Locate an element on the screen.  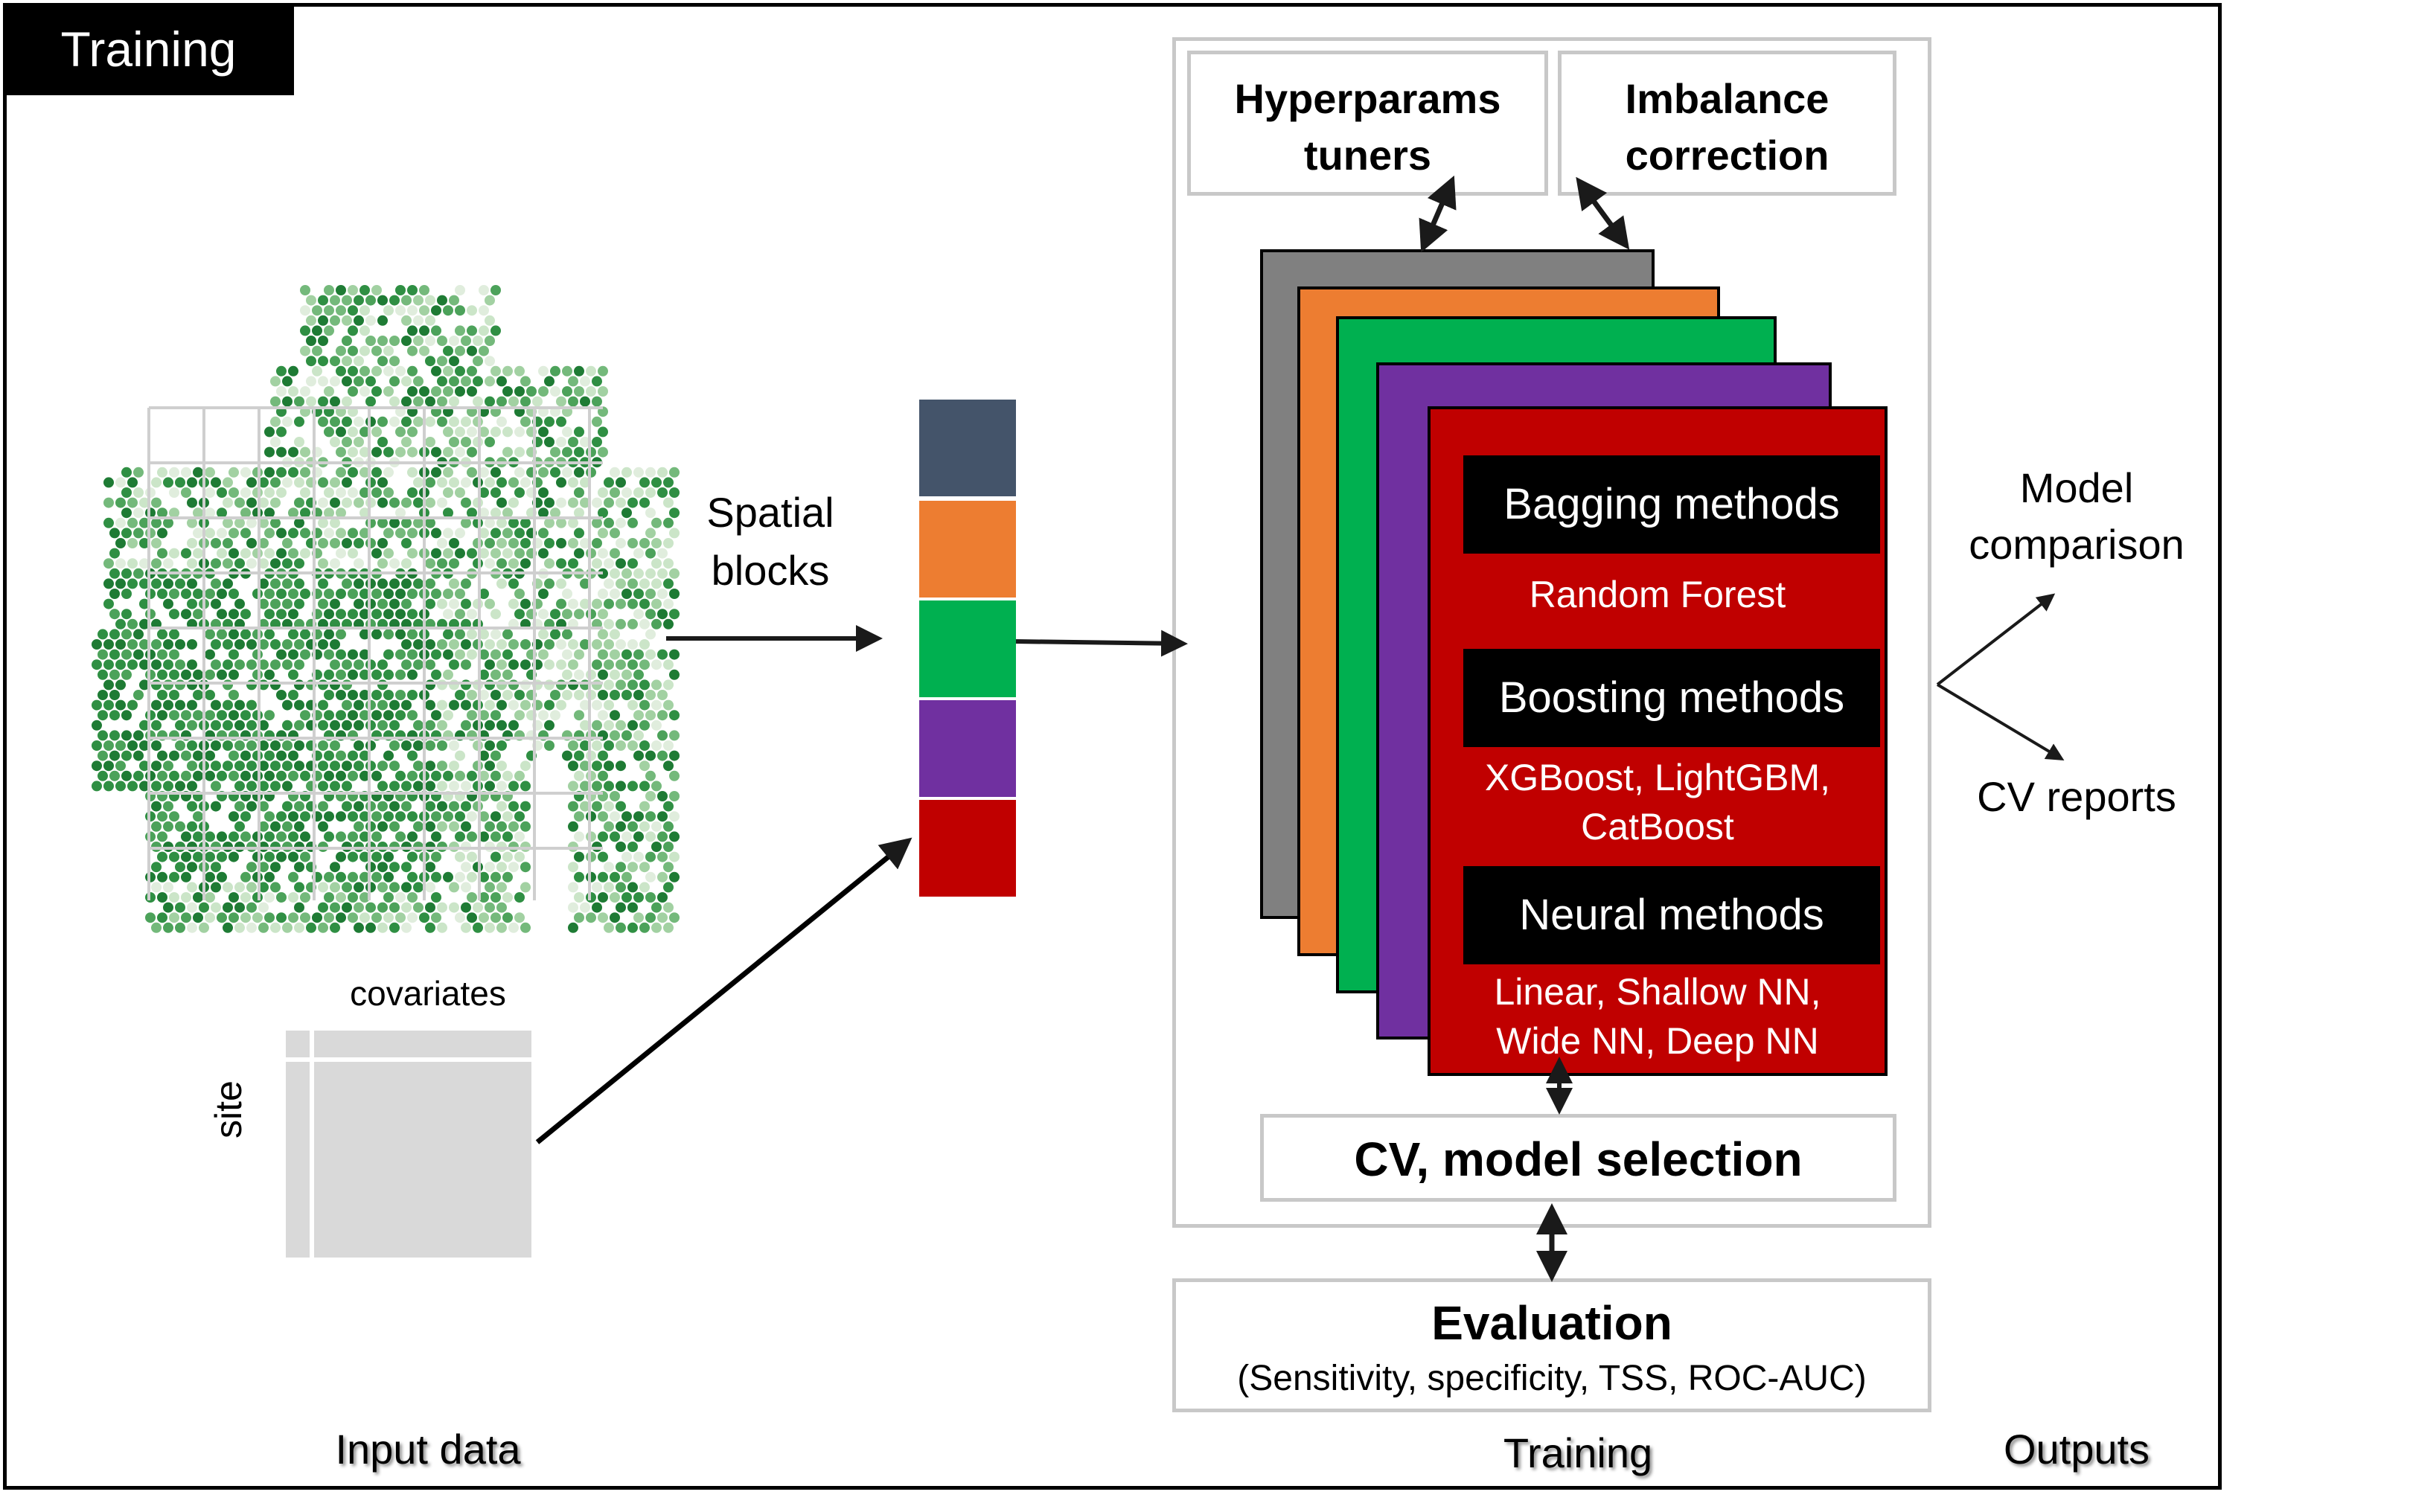
evaluation-metrics: (Sensitivity, specificity, TSS, ROC-AUC) is located at coordinates (1552, 1378).